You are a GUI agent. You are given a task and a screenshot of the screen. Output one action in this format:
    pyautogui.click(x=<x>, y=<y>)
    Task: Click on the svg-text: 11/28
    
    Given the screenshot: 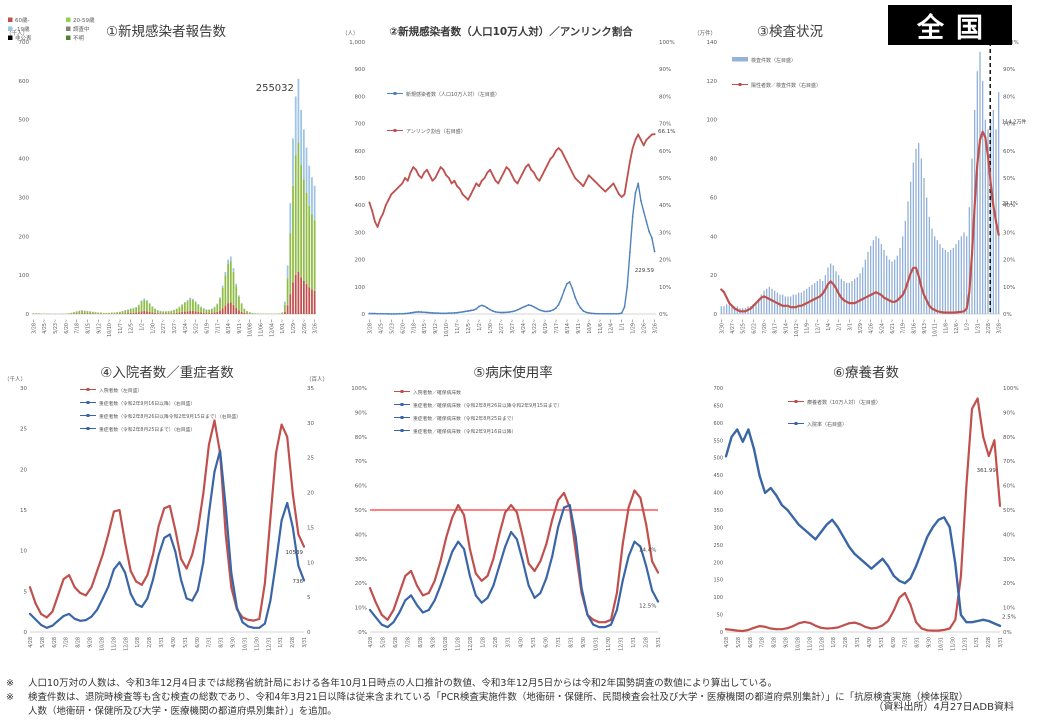 What is the action you would take?
    pyautogui.click(x=114, y=644)
    